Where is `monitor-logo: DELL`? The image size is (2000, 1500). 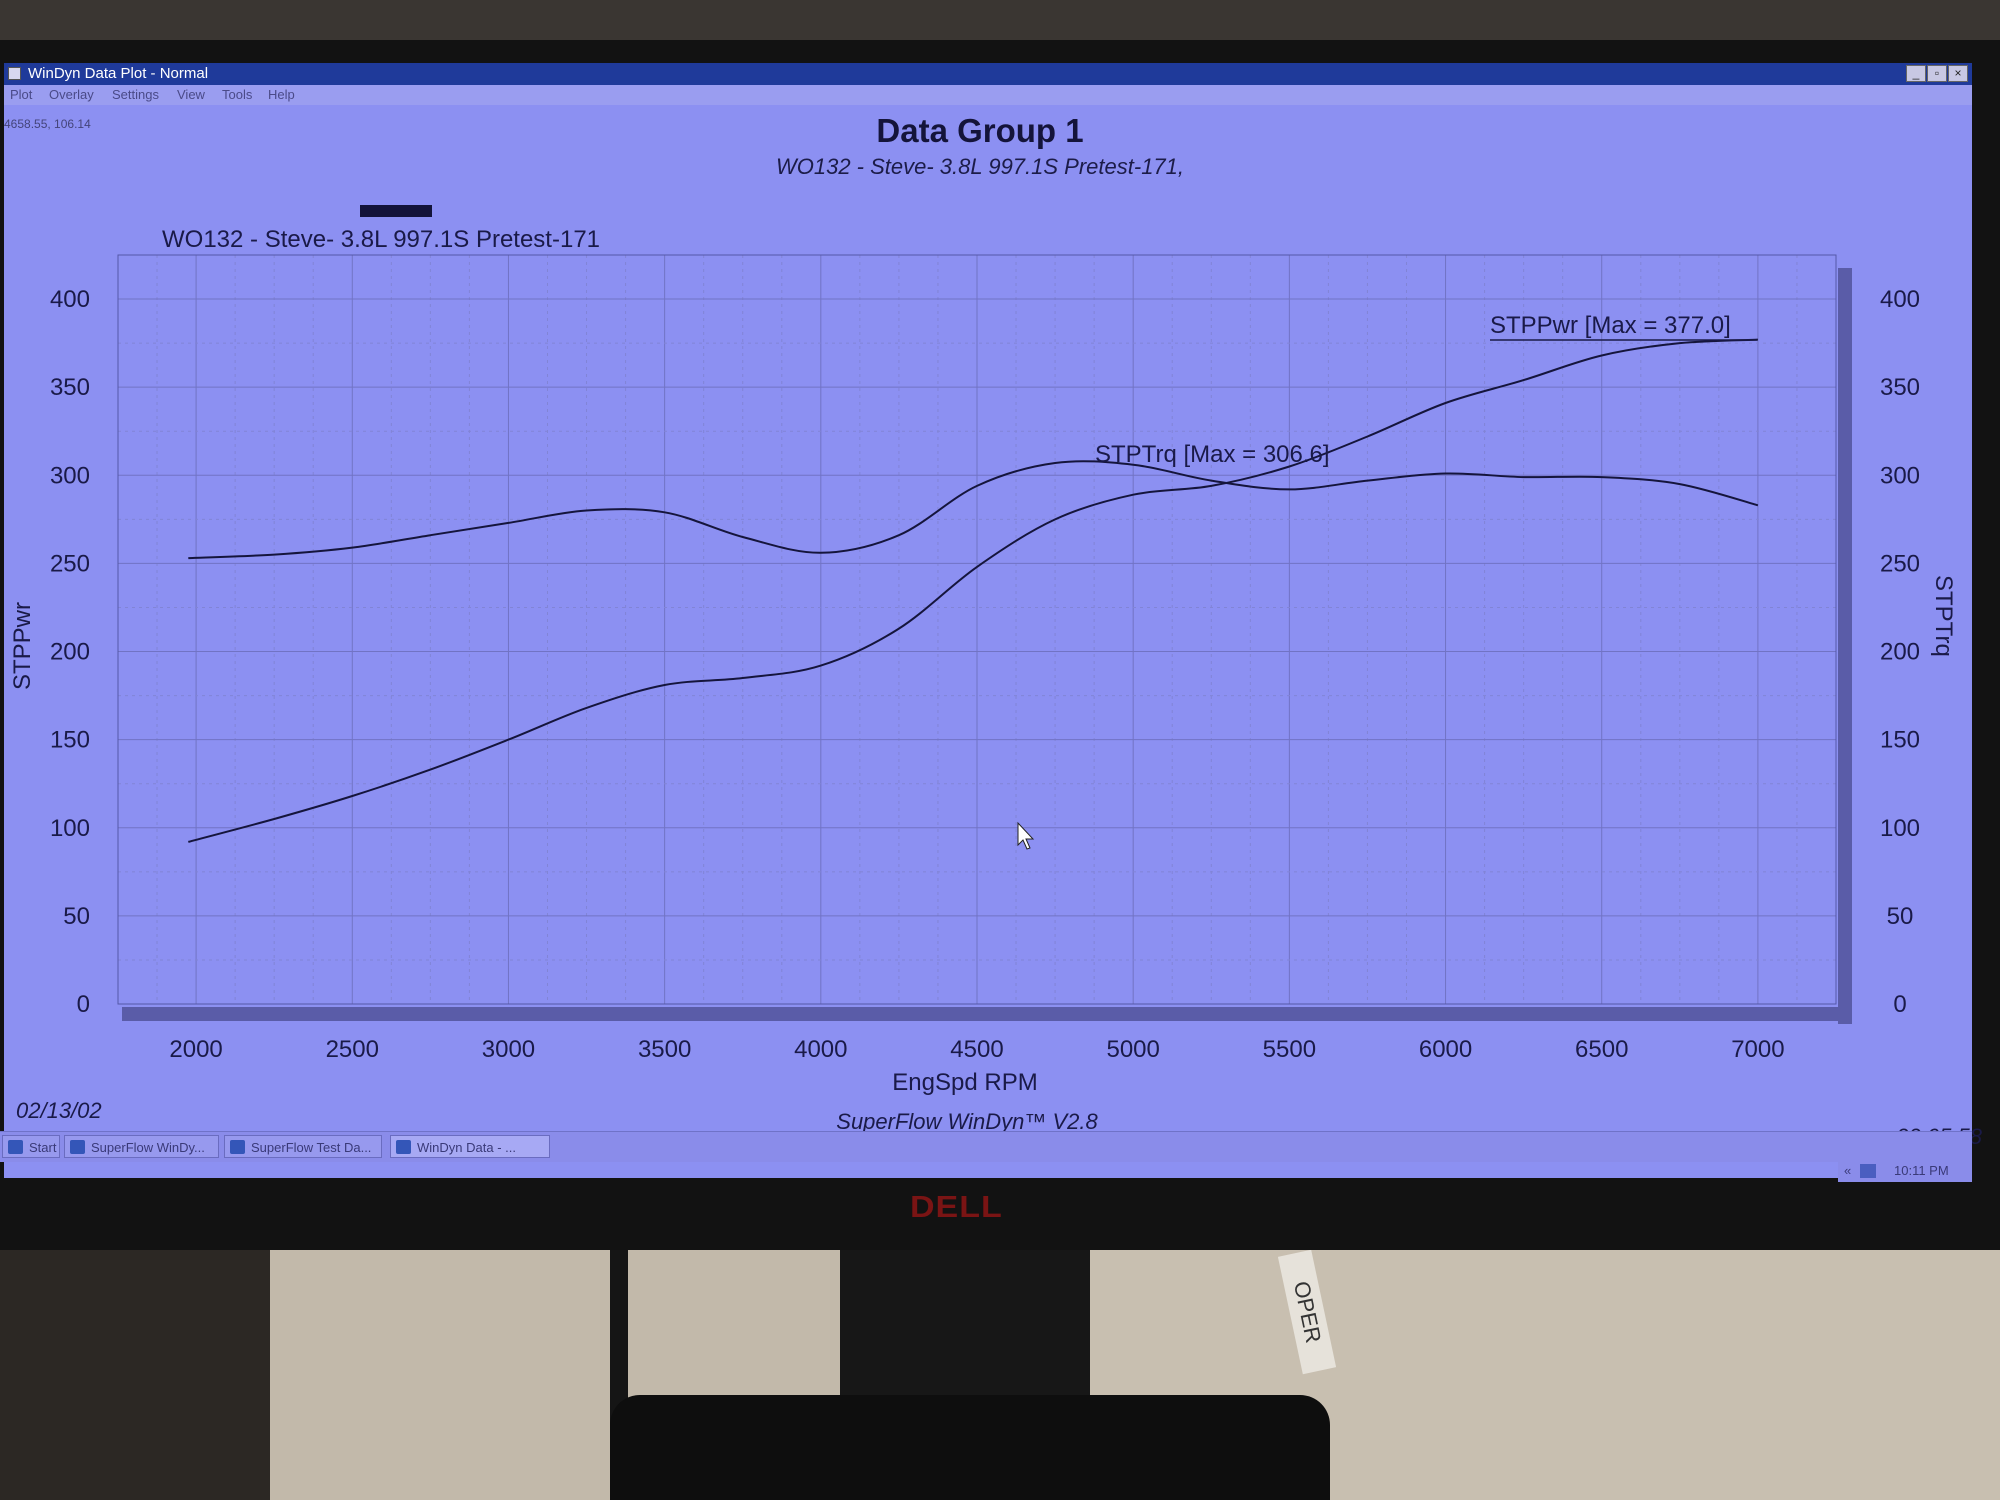
monitor-logo: DELL is located at coordinates (956, 1207).